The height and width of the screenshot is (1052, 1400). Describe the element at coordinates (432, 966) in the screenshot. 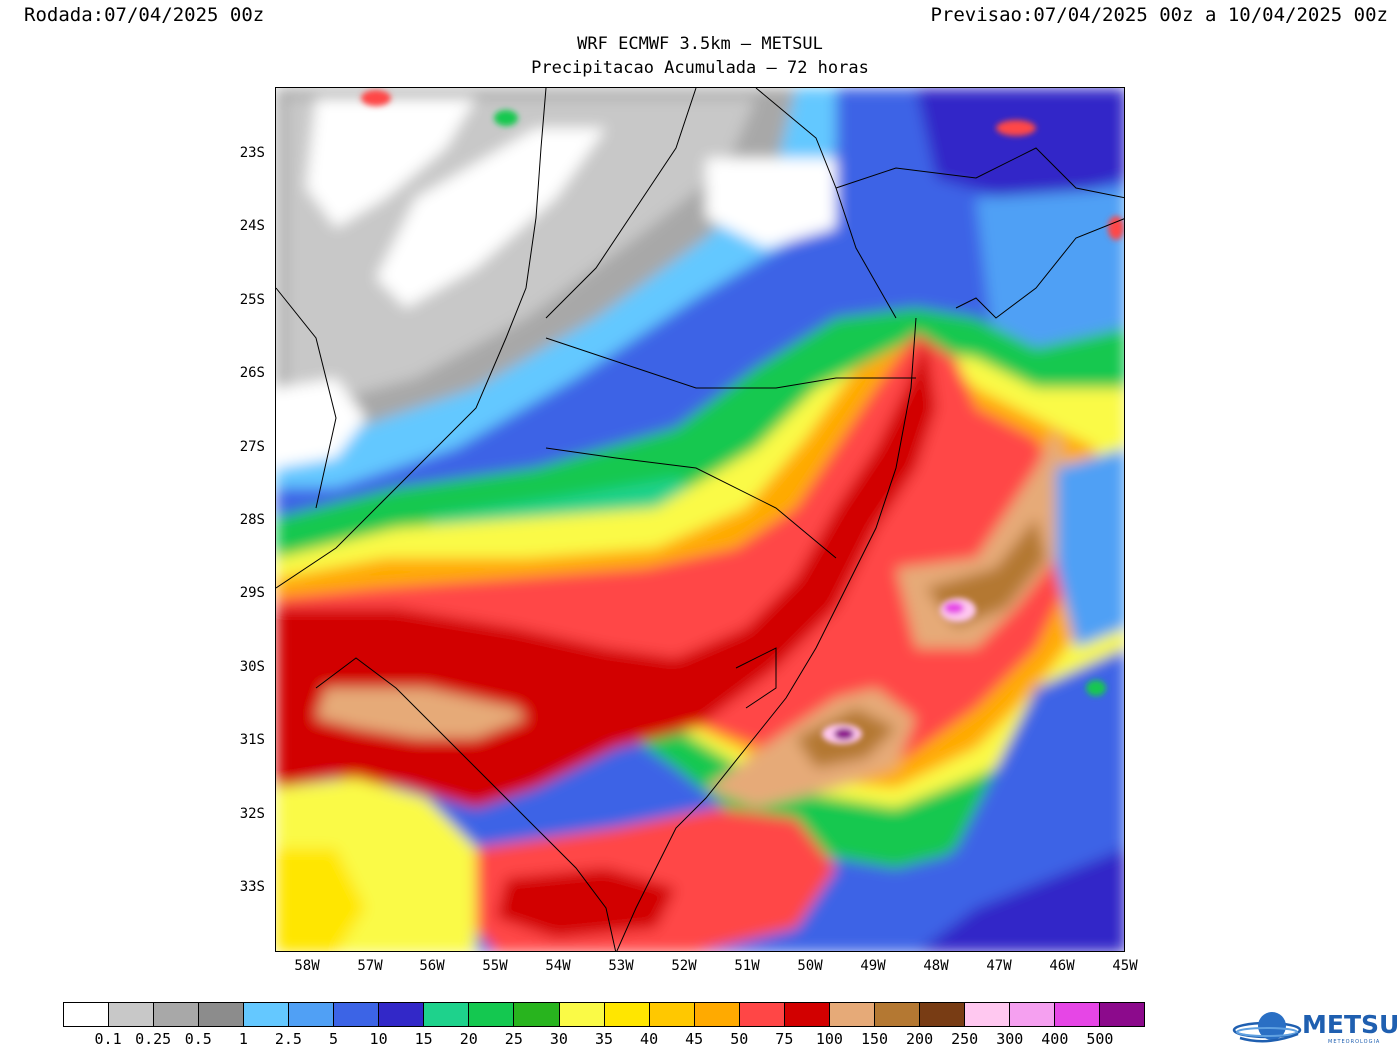

I see `lon-label-56w: 56W` at that location.